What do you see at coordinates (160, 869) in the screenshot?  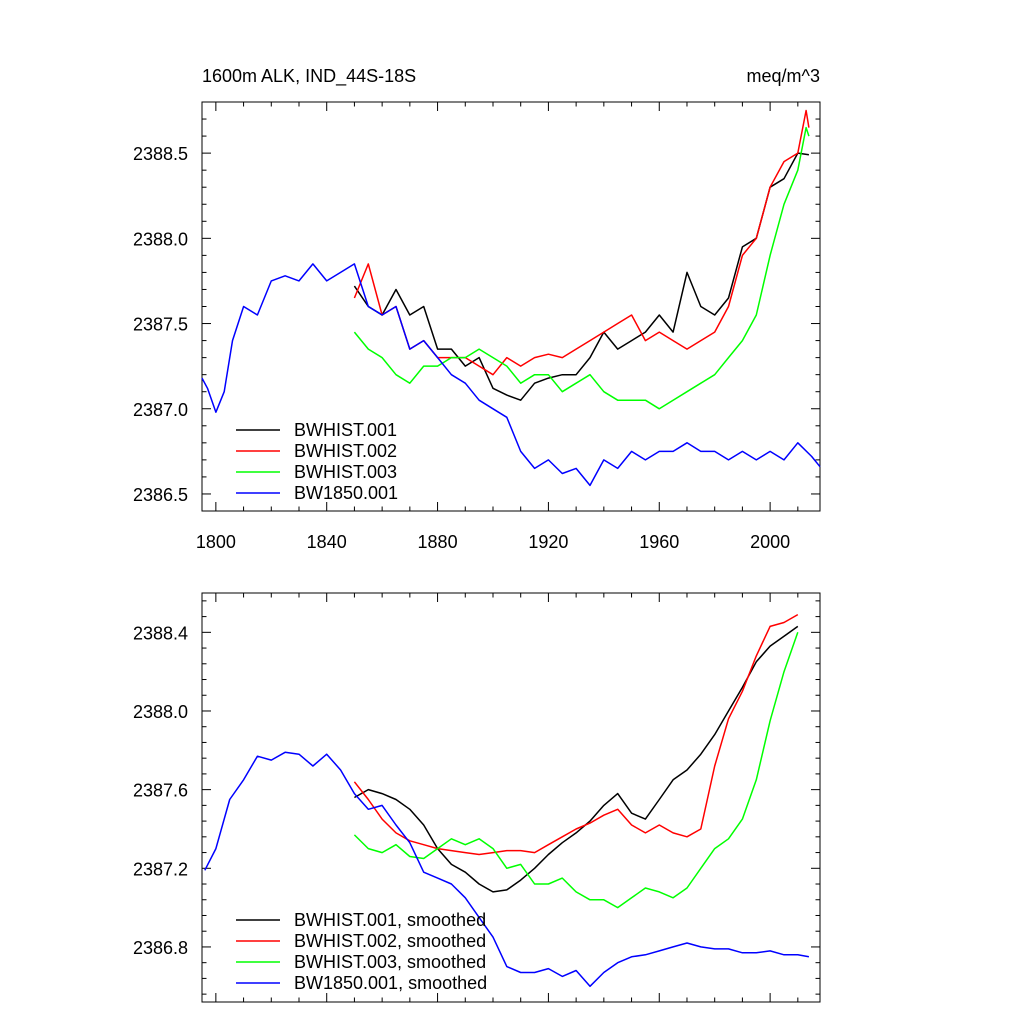 I see `bottom-y-tick-label: 2387.2` at bounding box center [160, 869].